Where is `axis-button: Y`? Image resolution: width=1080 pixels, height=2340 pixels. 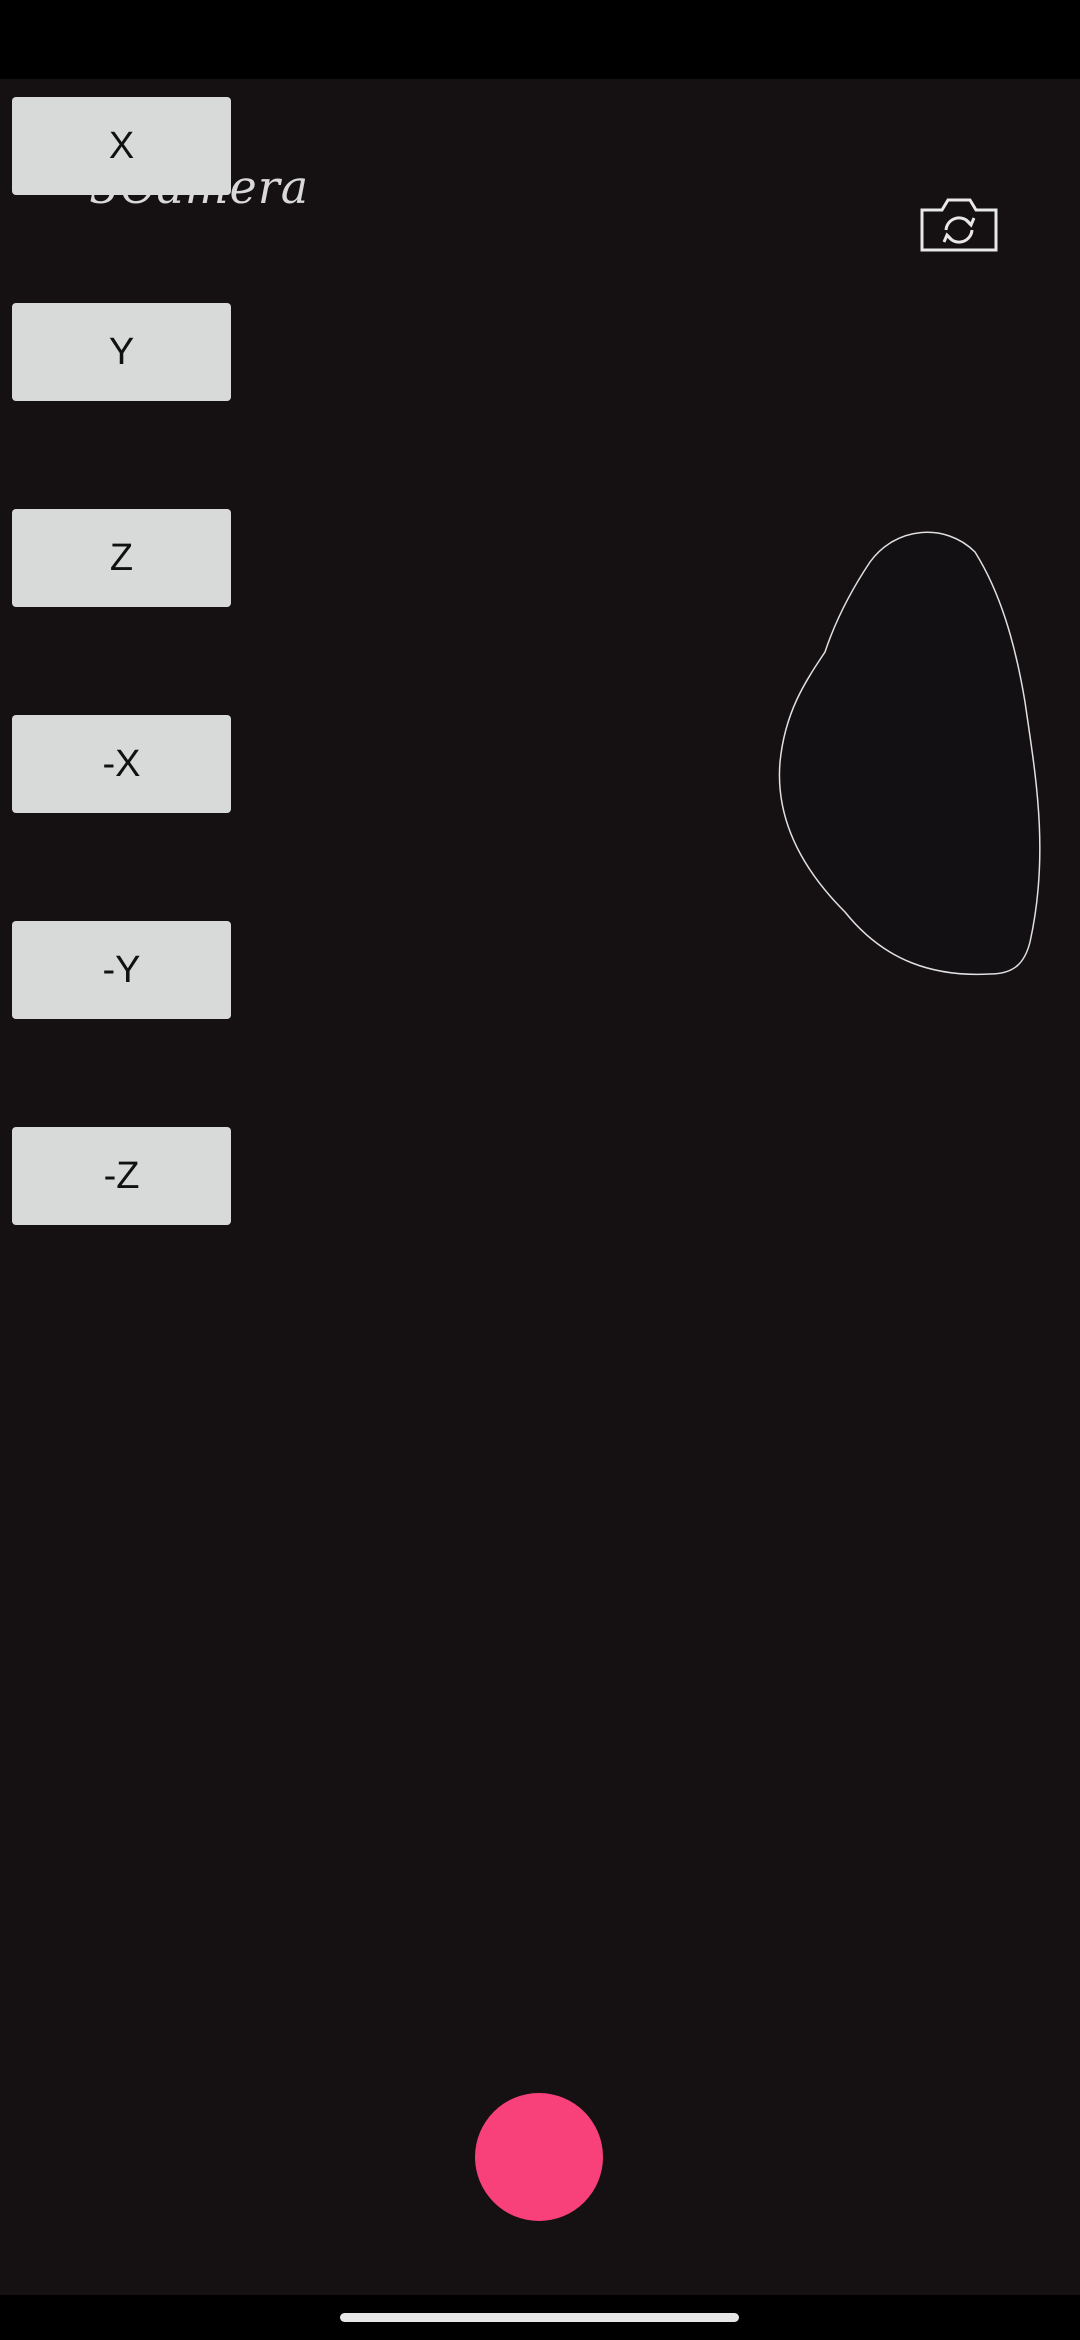 axis-button: Y is located at coordinates (121, 352).